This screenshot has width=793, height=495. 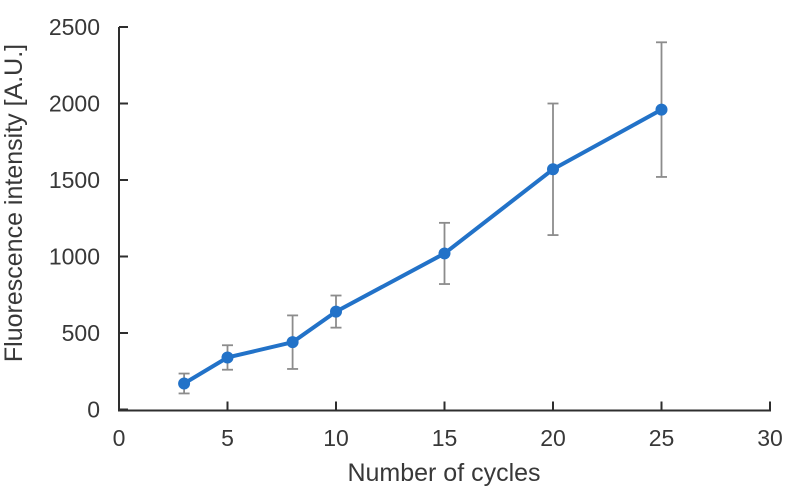 I want to click on x-tick-label: 30, so click(x=770, y=438).